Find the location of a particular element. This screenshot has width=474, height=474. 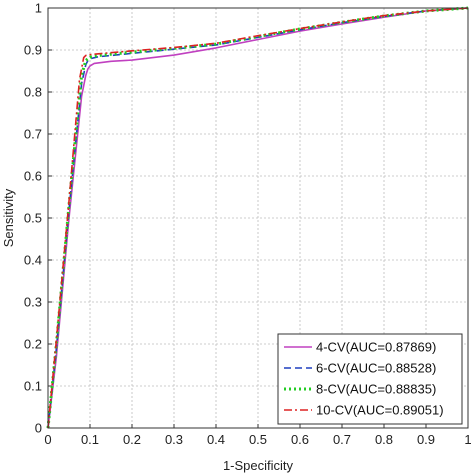

x-tick-label: 0.8 is located at coordinates (384, 439).